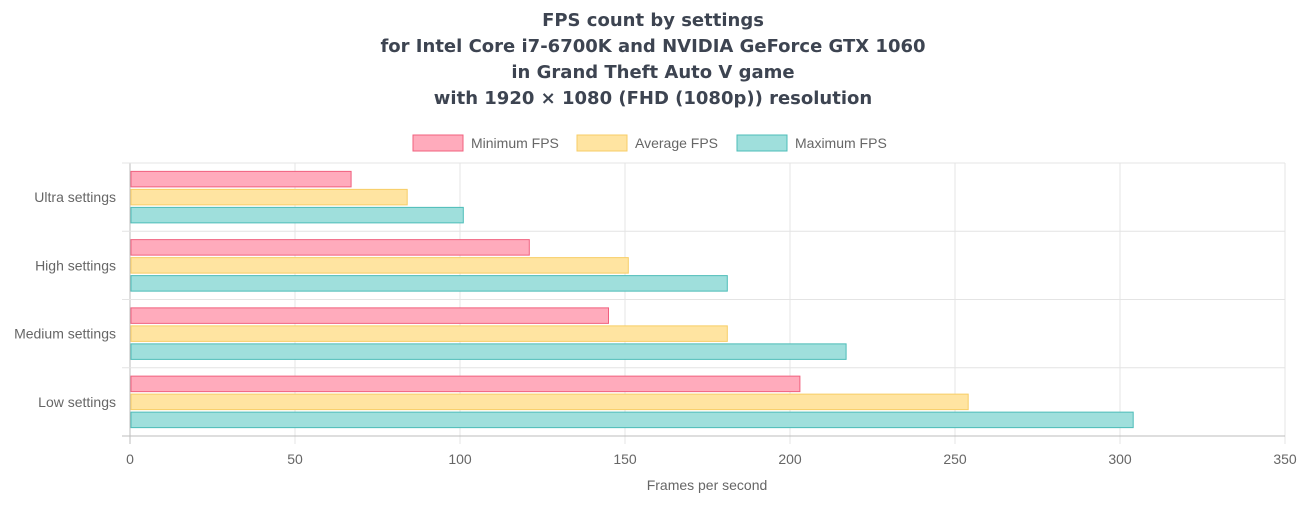 This screenshot has width=1306, height=511. Describe the element at coordinates (652, 72) in the screenshot. I see `chart-title-line: in Grand Theft Auto V game` at that location.